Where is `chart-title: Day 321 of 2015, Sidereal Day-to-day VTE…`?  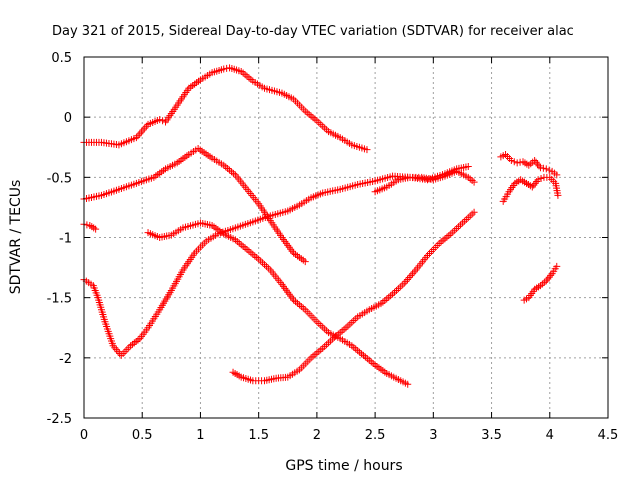 chart-title: Day 321 of 2015, Sidereal Day-to-day VTE… is located at coordinates (313, 31).